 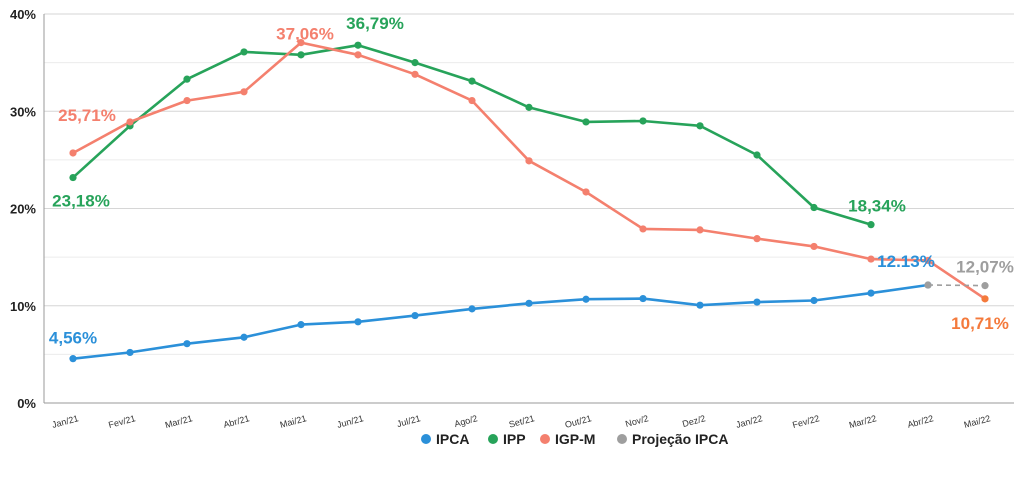 What do you see at coordinates (956, 285) in the screenshot?
I see `series-line-proje-o-ipca` at bounding box center [956, 285].